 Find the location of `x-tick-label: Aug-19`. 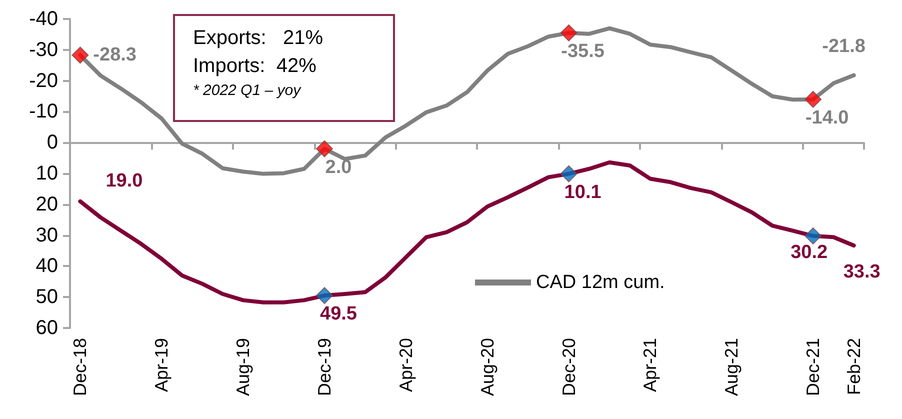

x-tick-label: Aug-19 is located at coordinates (243, 367).